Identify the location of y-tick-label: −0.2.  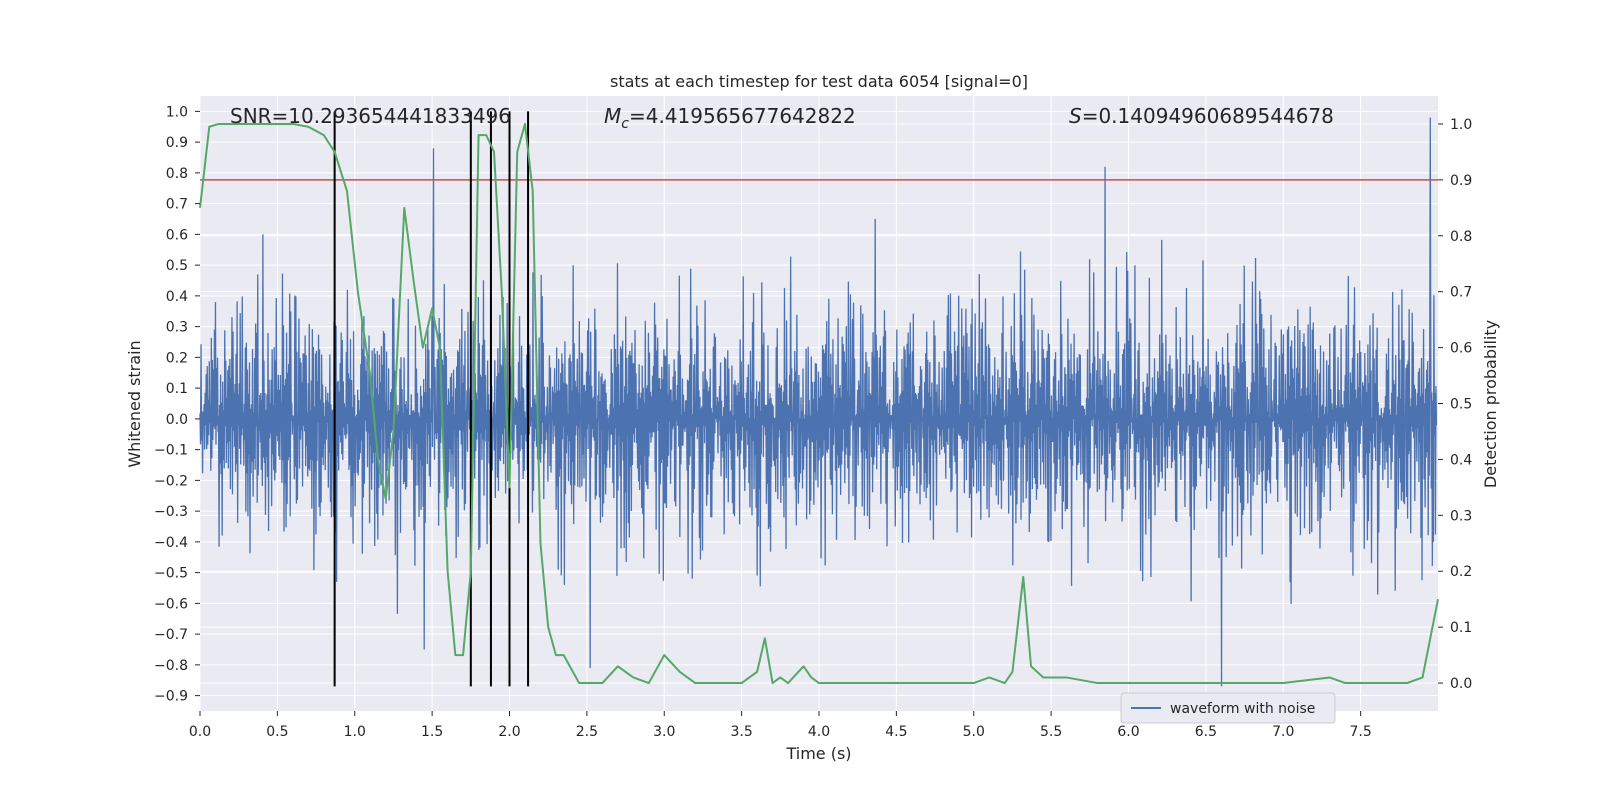
(171, 481).